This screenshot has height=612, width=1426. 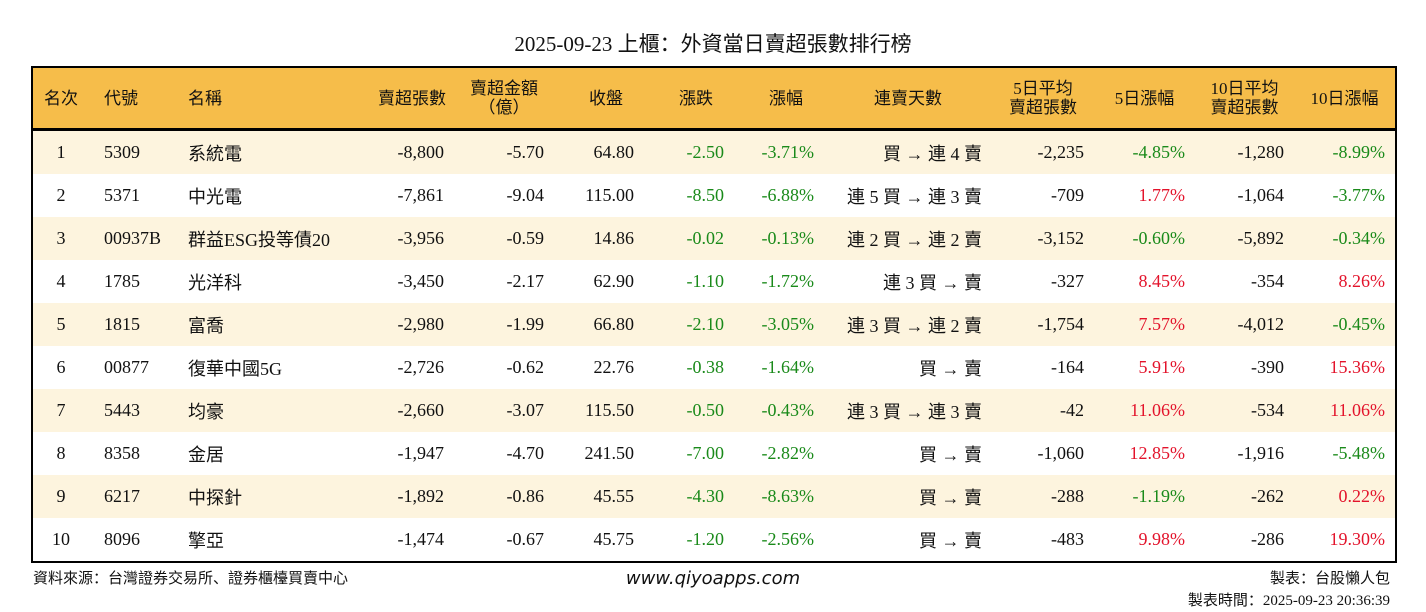 What do you see at coordinates (1157, 453) in the screenshot?
I see `pct5-cell: 12.85%` at bounding box center [1157, 453].